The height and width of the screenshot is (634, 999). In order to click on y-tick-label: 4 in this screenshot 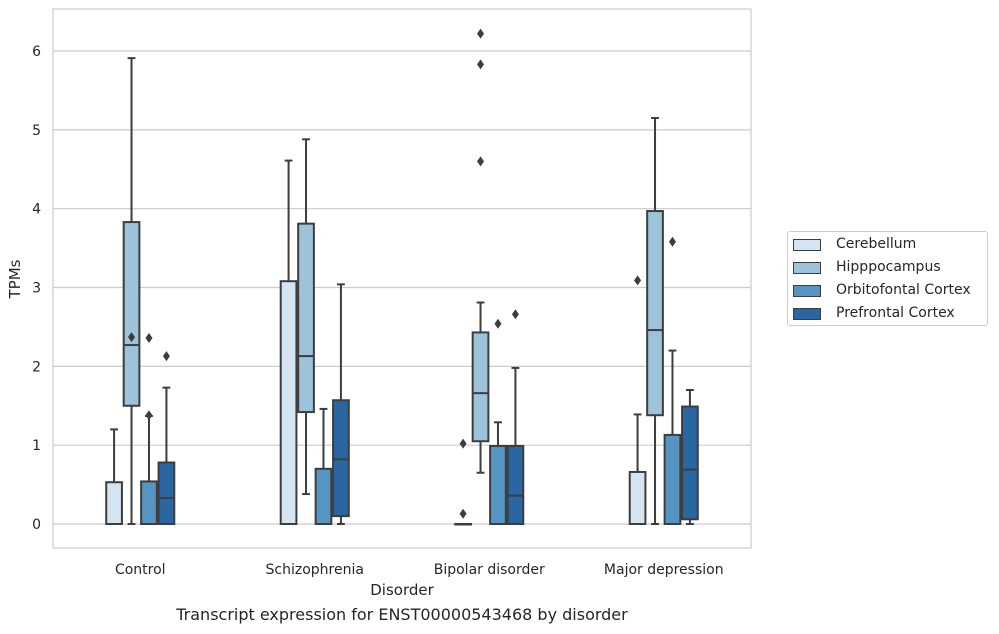, I will do `click(36, 210)`.